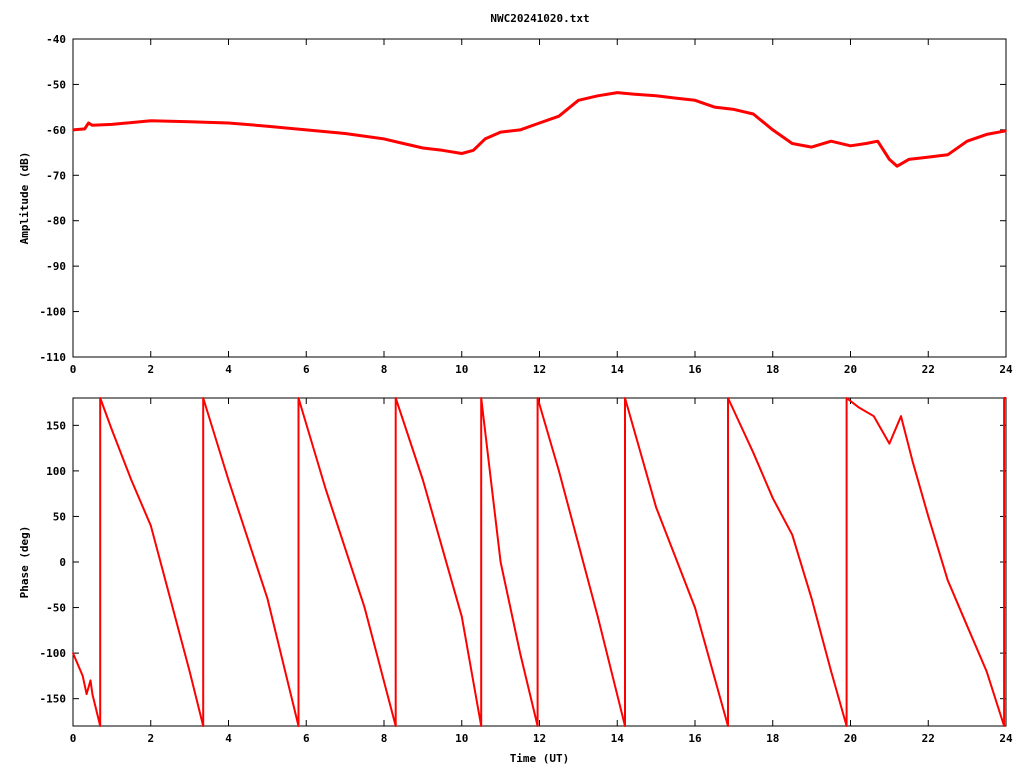 This screenshot has width=1024, height=768. I want to click on y-tick: -110, so click(523, 357).